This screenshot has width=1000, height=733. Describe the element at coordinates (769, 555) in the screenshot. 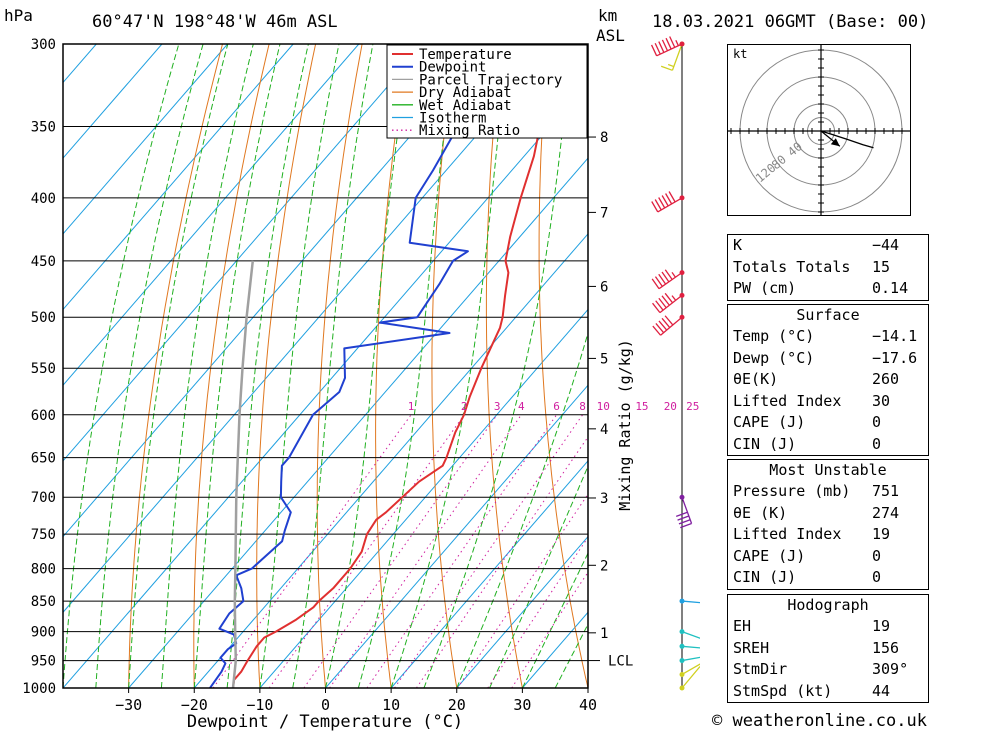

I see `most-unstable-label: CAPE (J)` at that location.